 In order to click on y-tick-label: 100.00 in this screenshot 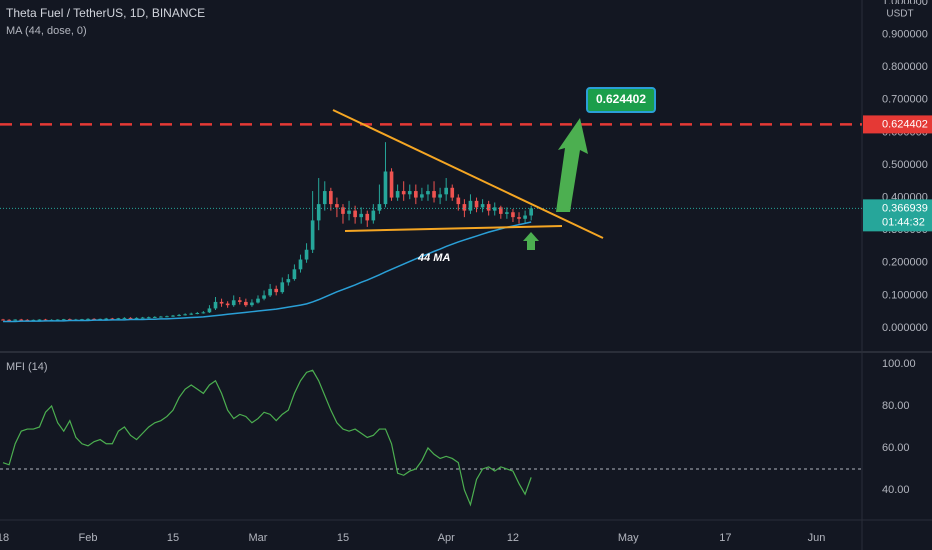, I will do `click(899, 364)`.